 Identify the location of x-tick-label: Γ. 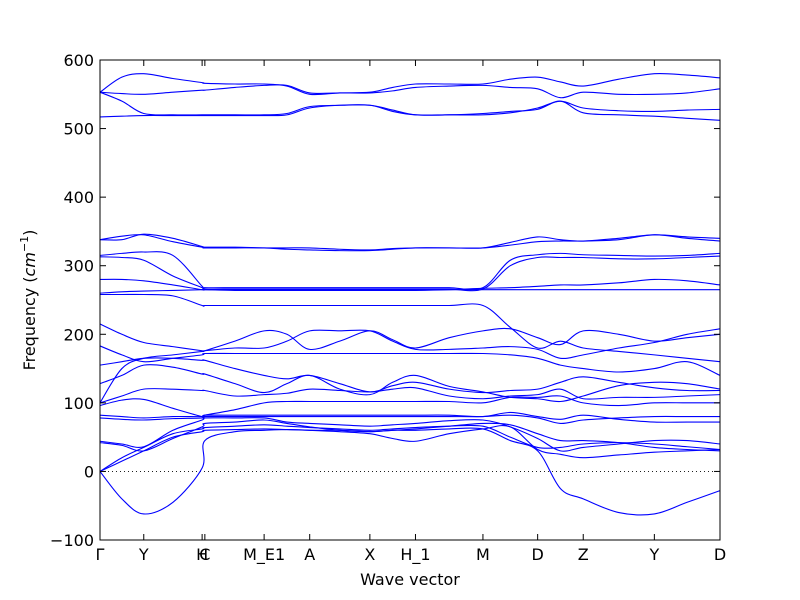
(100, 554).